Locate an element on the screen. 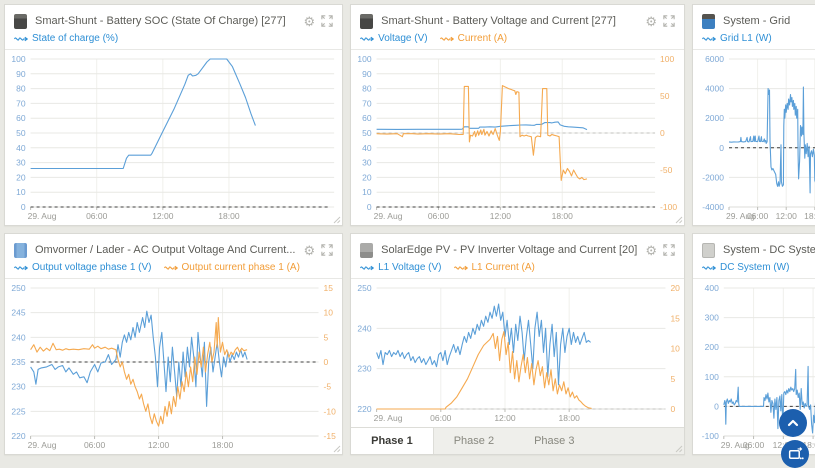 Image resolution: width=815 pixels, height=468 pixels. legend-item-voltage: Voltage (V) is located at coordinates (393, 38).